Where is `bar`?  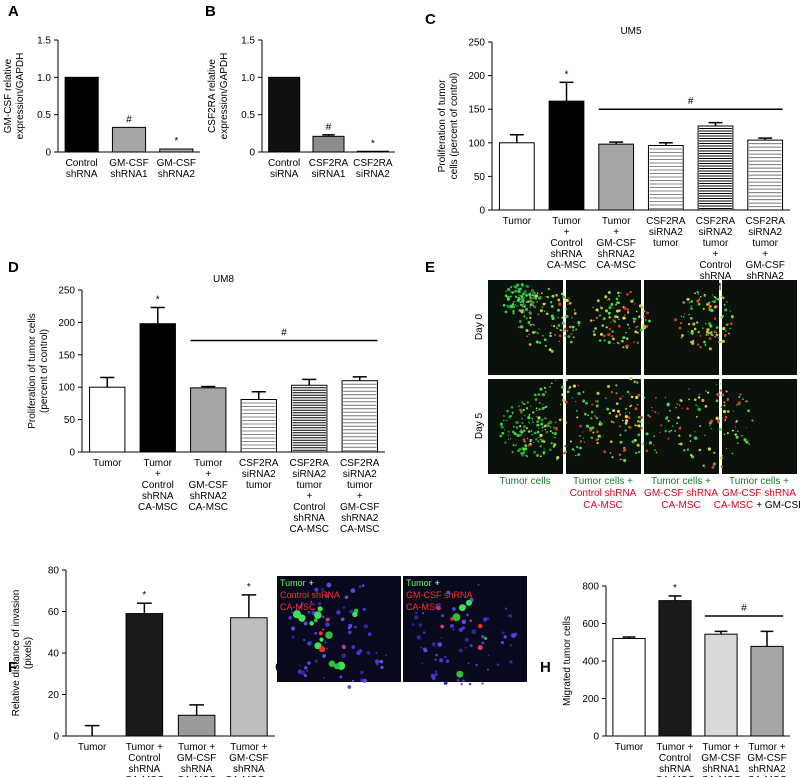 bar is located at coordinates (372, 151).